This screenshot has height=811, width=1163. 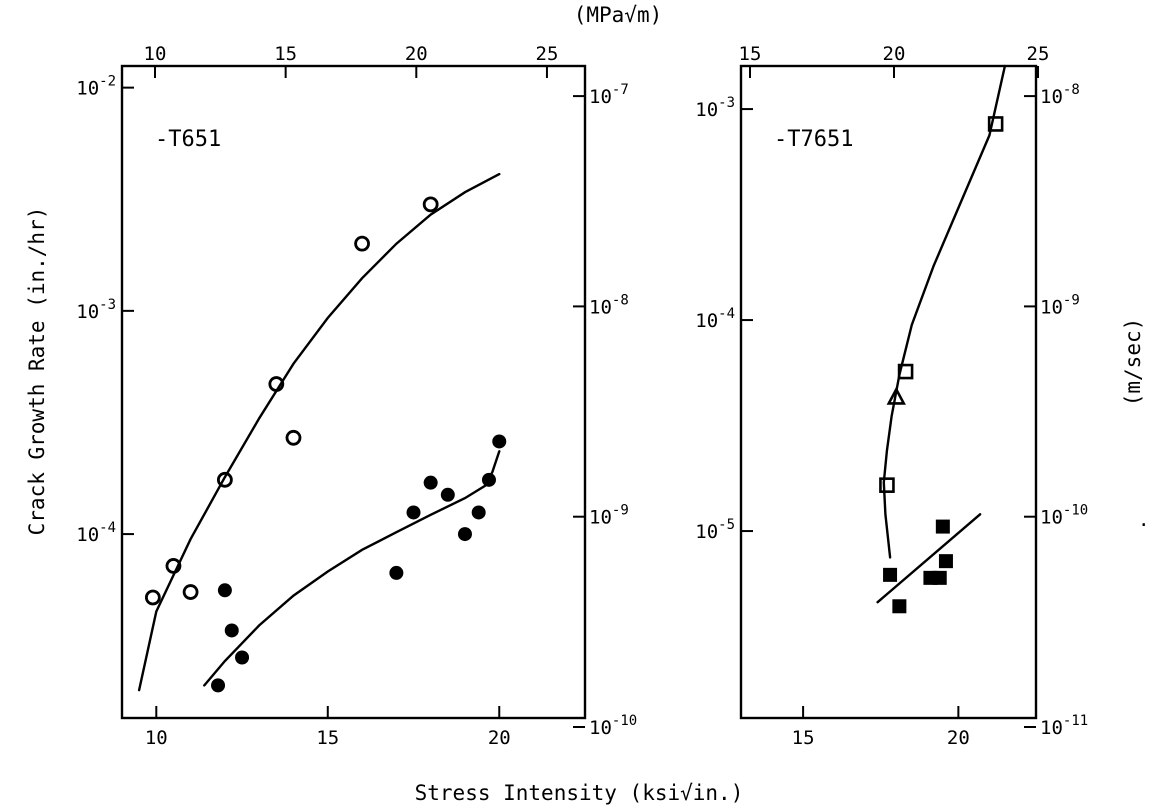 What do you see at coordinates (188, 139) in the screenshot?
I see `panel-label: -T651` at bounding box center [188, 139].